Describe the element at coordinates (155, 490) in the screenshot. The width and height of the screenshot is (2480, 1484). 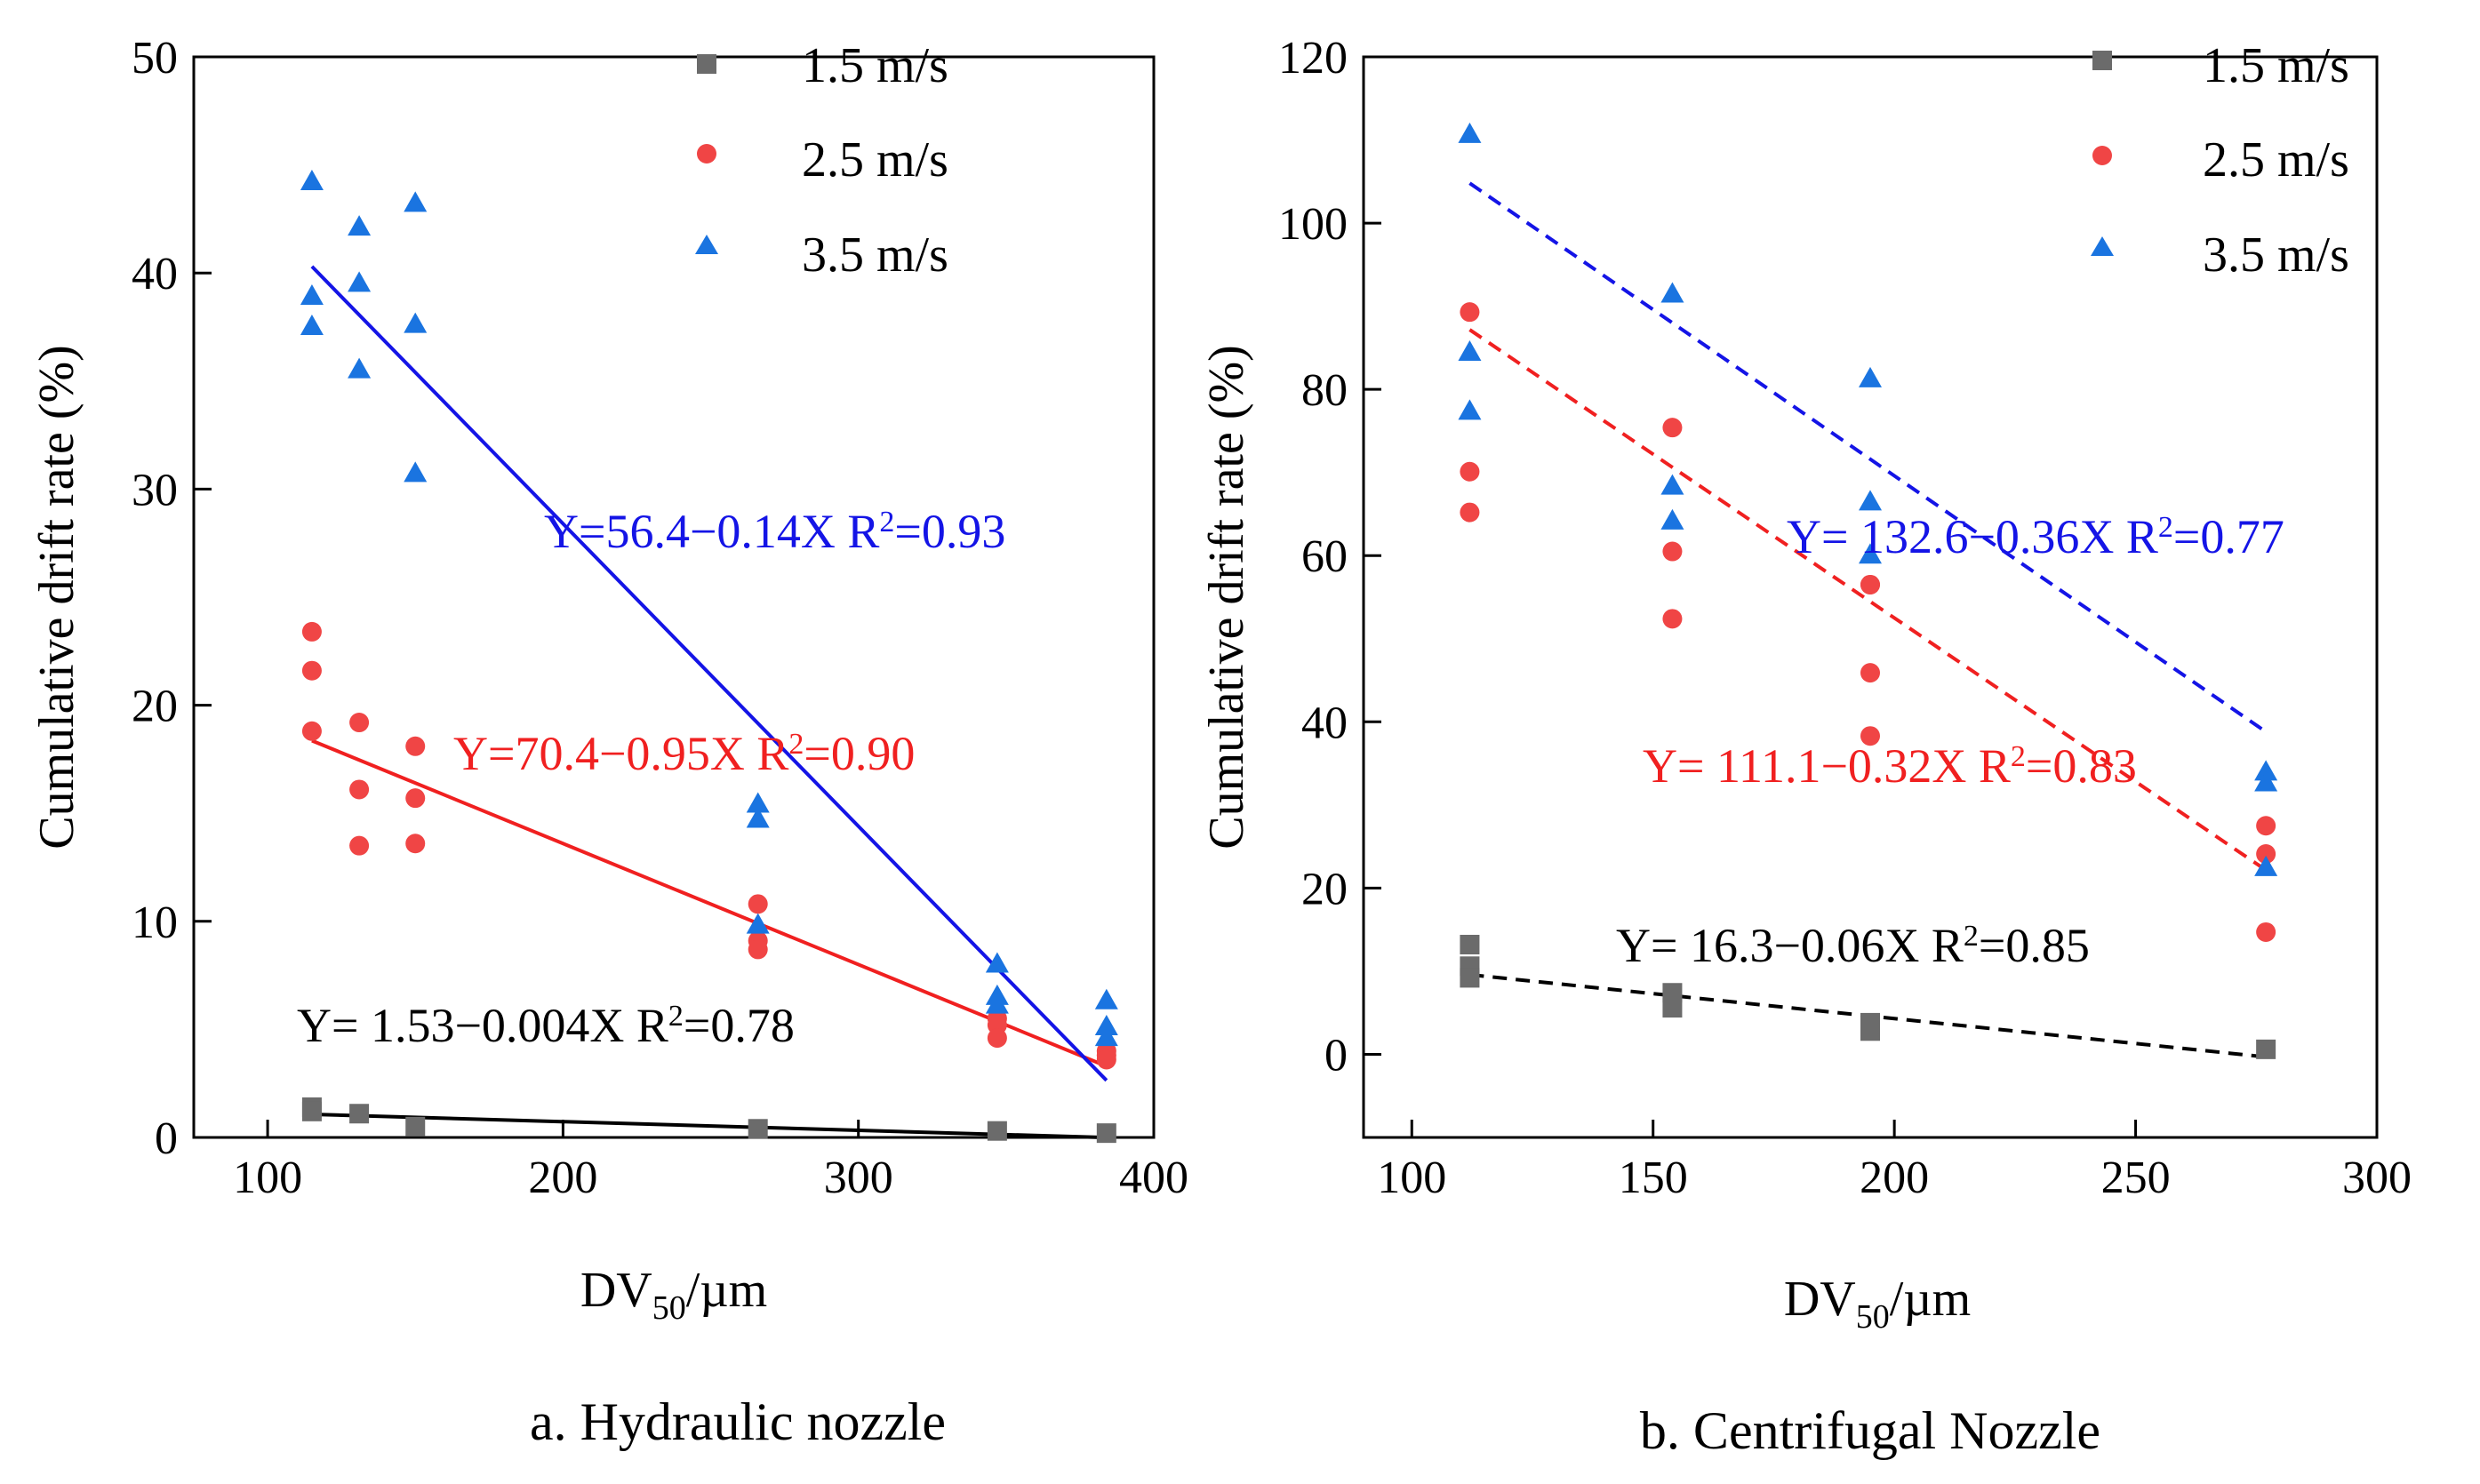
I see `y-tick-label: 30` at that location.